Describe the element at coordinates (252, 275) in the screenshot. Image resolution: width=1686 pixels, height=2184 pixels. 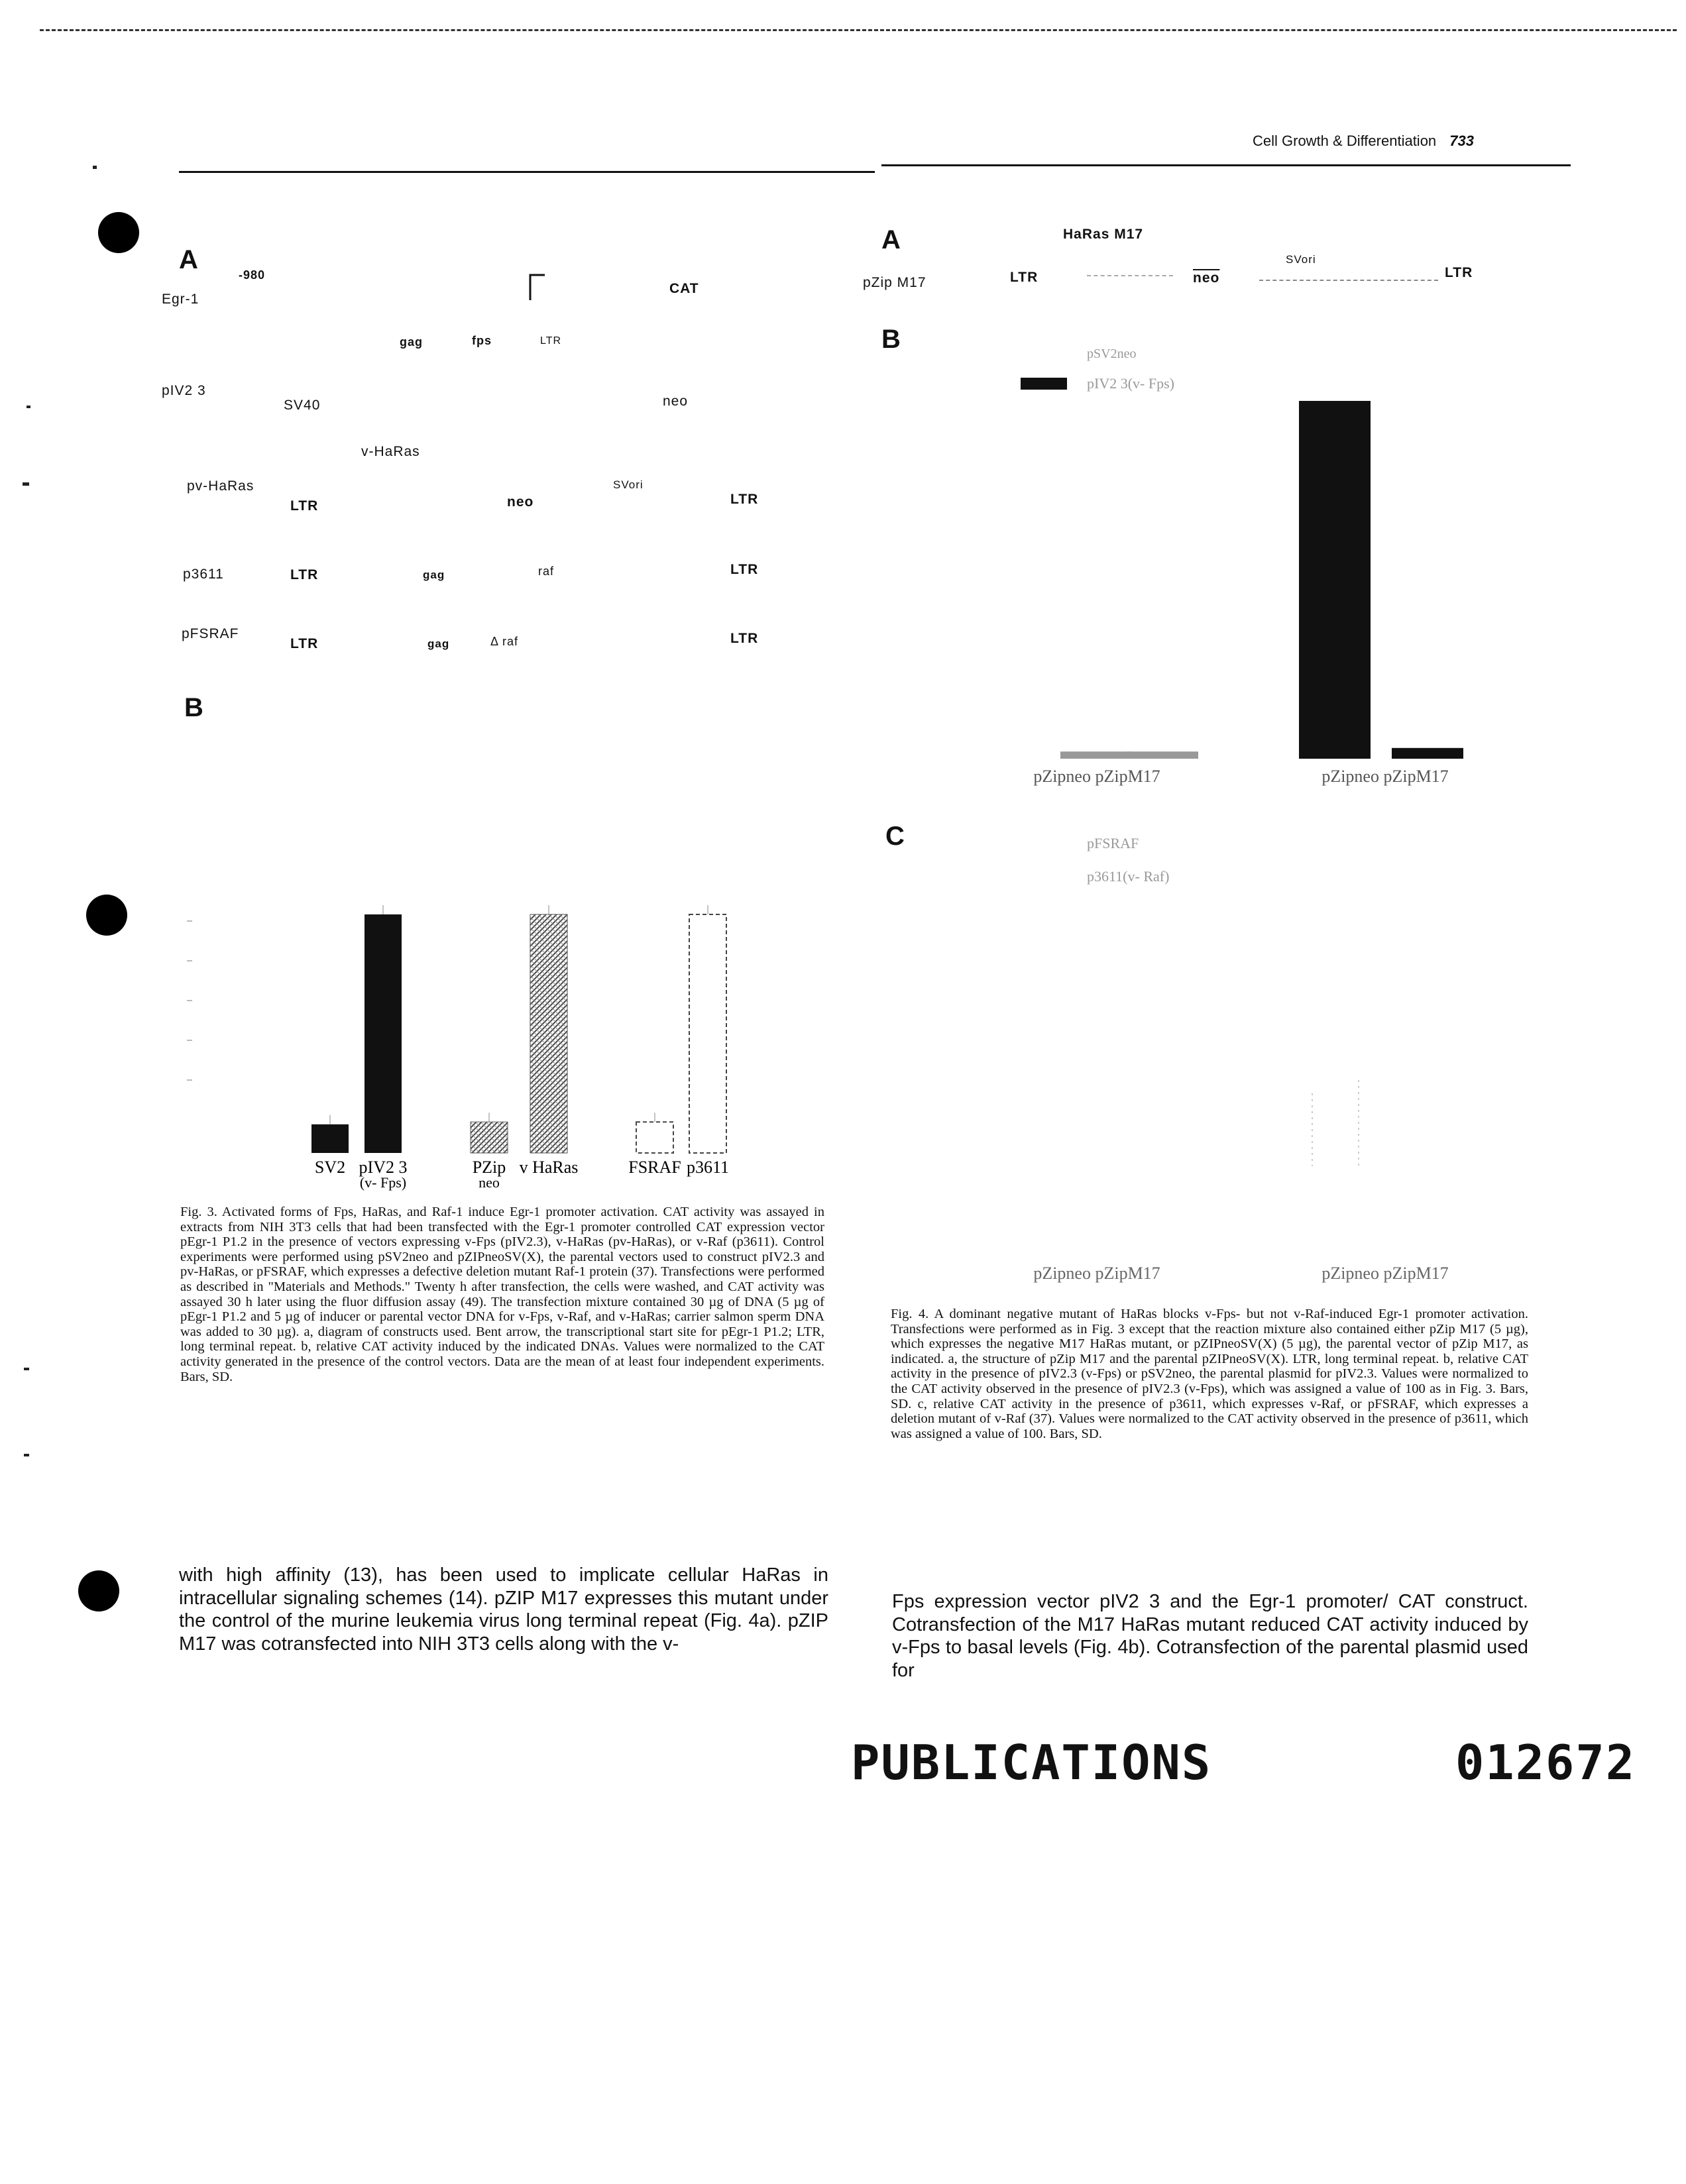
I see `coord-label: -980` at that location.